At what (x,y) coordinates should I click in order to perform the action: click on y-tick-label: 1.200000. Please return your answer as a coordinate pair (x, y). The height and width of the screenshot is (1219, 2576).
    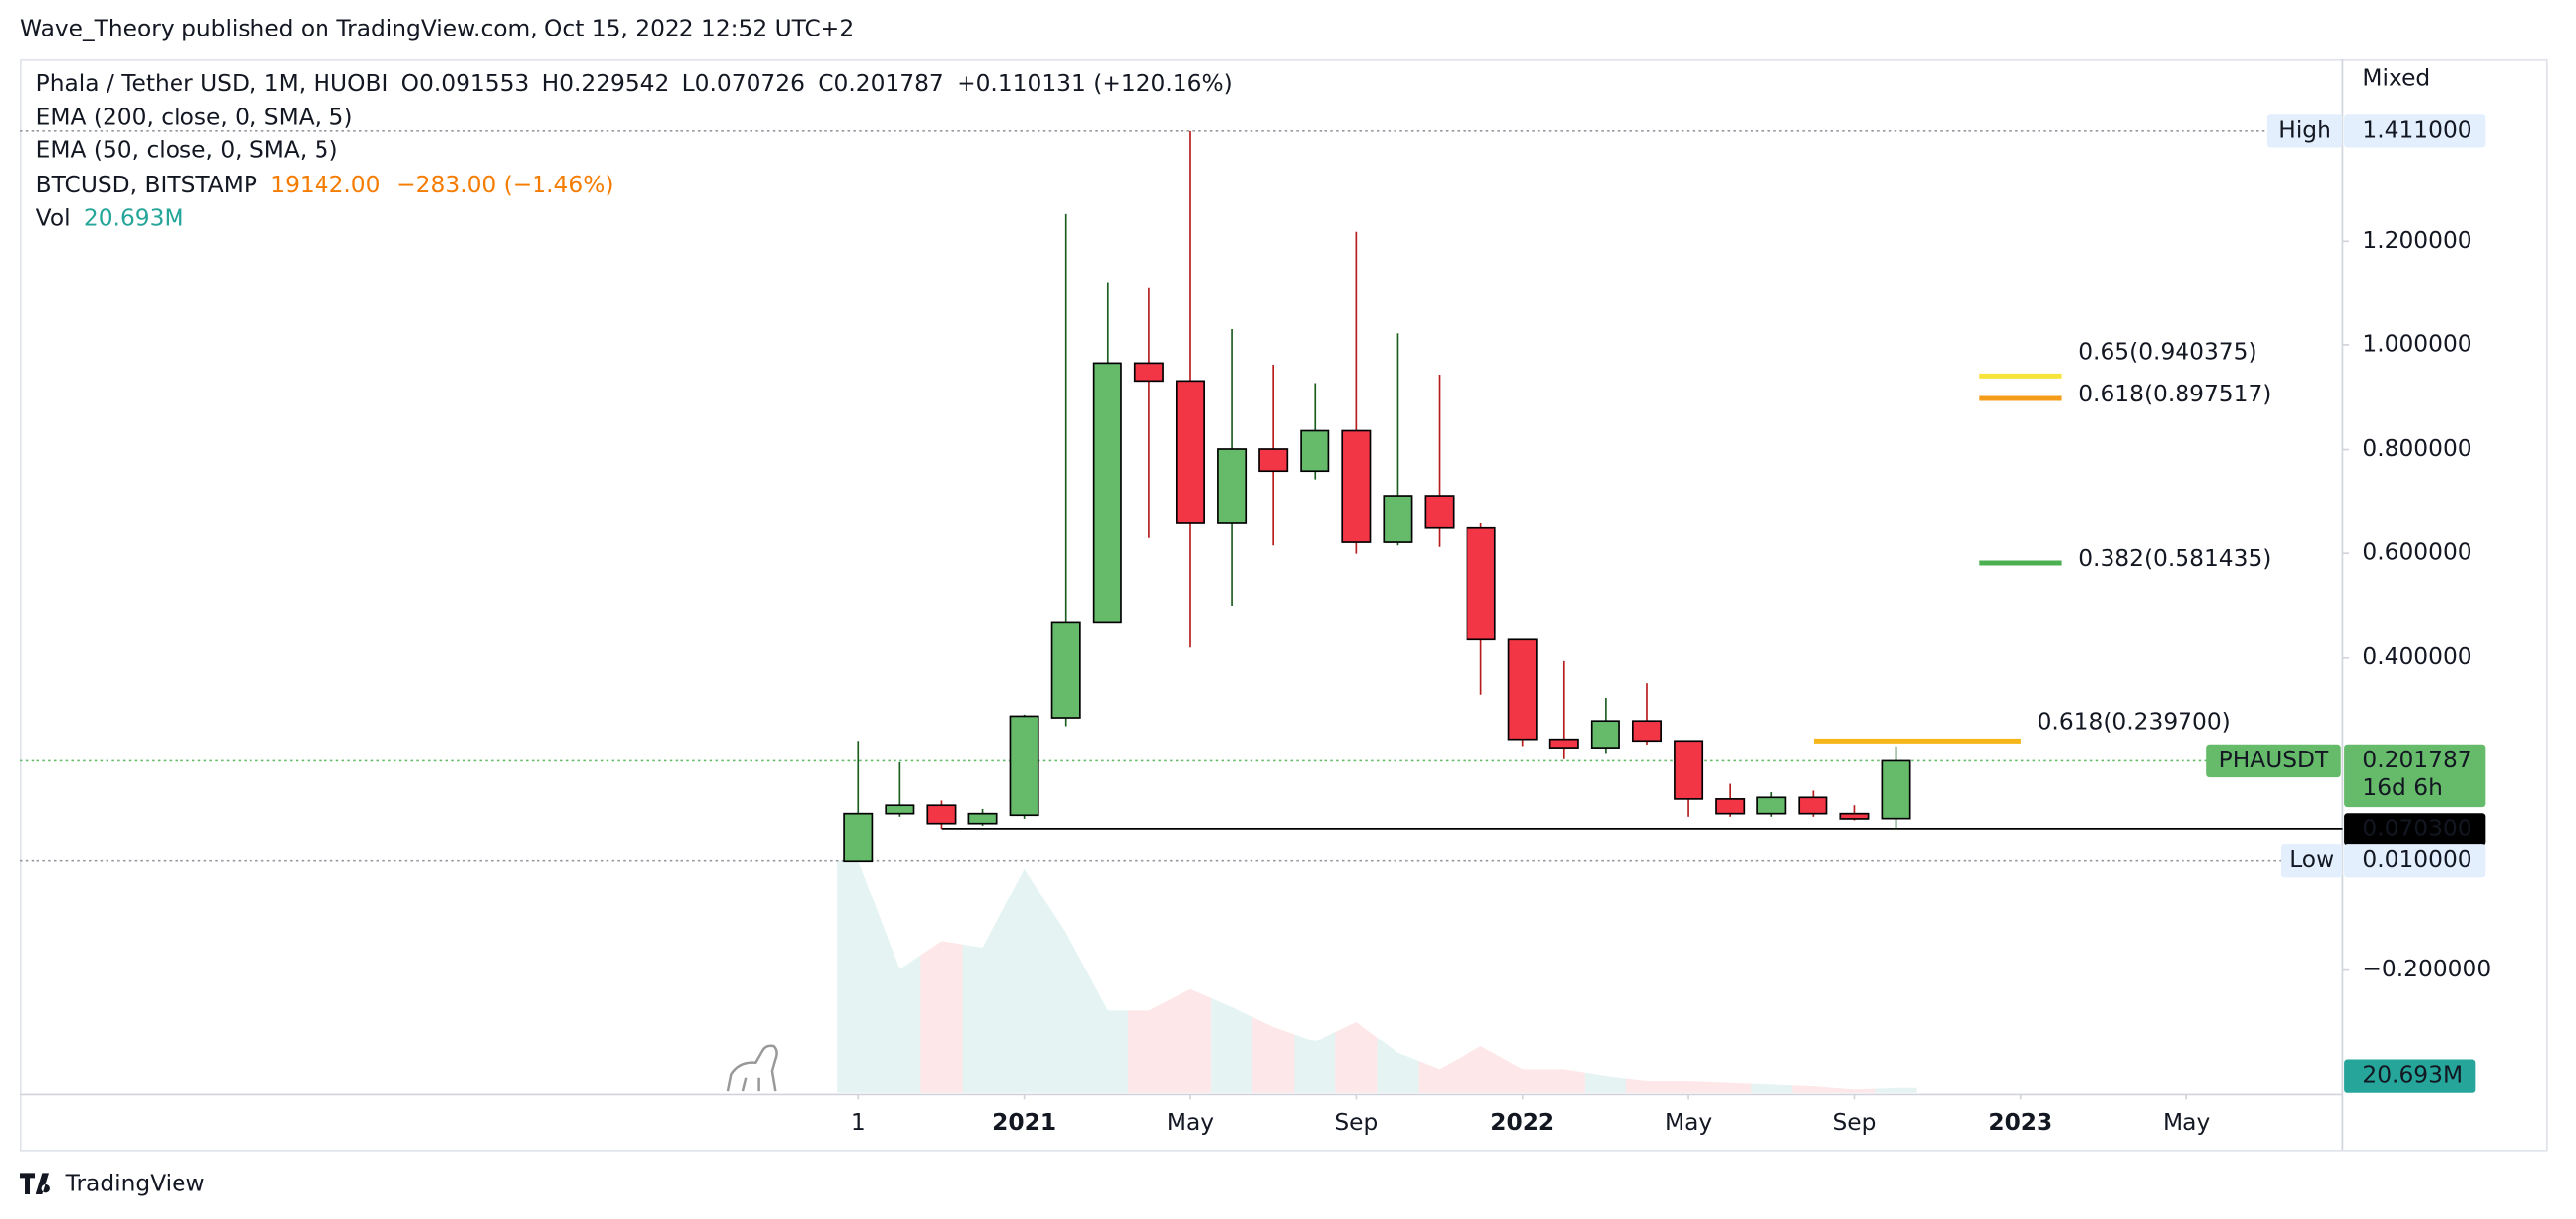
    Looking at the image, I should click on (2416, 240).